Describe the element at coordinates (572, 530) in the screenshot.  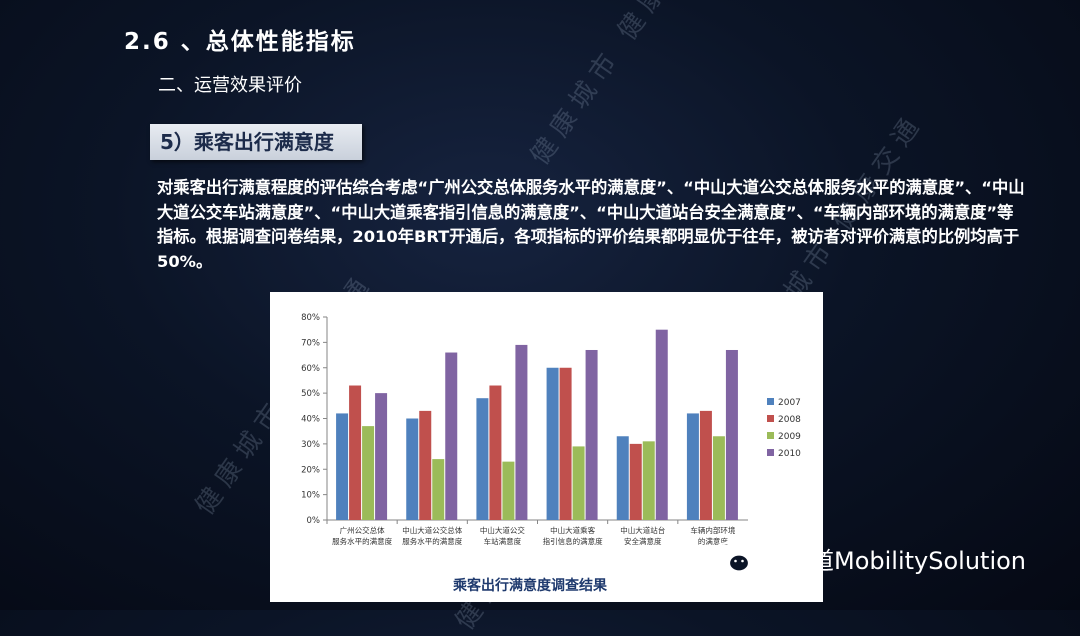
I see `x-tick-label: 中山大道乘客` at that location.